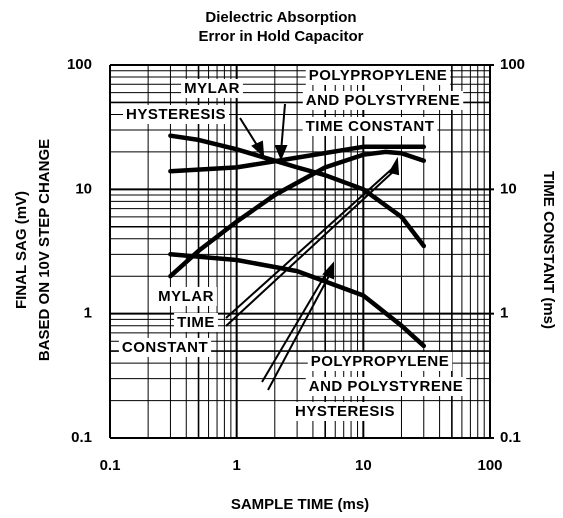 This screenshot has width=563, height=518. What do you see at coordinates (21, 250) in the screenshot?
I see `y-axis-label: FINAL SAG (mV)` at bounding box center [21, 250].